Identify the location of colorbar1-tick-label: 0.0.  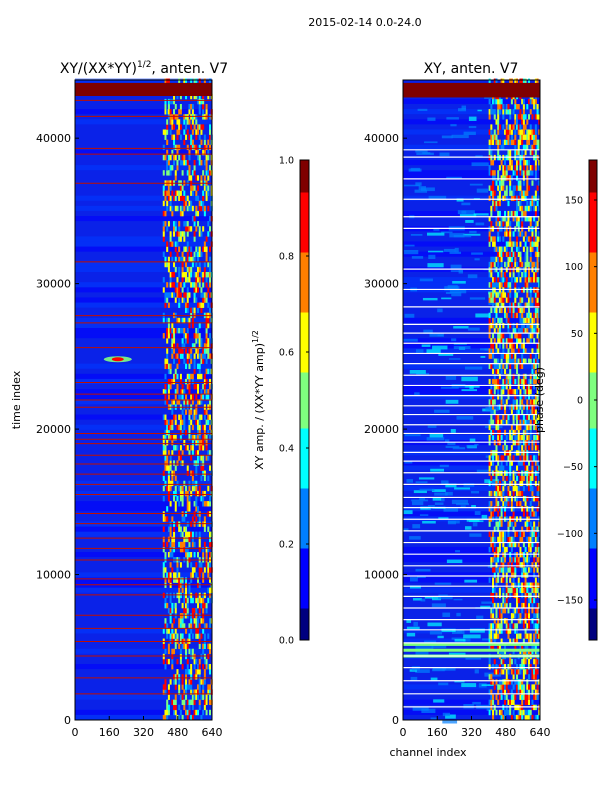
(286, 641).